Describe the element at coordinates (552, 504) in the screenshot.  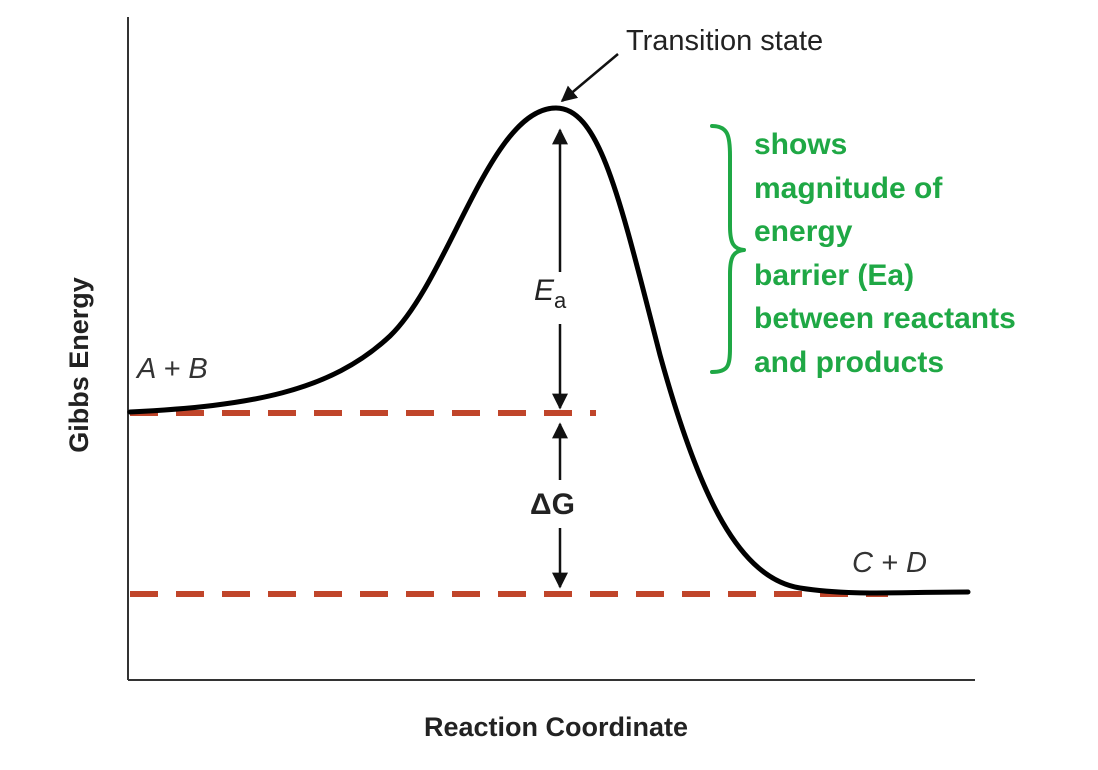
I see `delta-g-label: ΔG` at that location.